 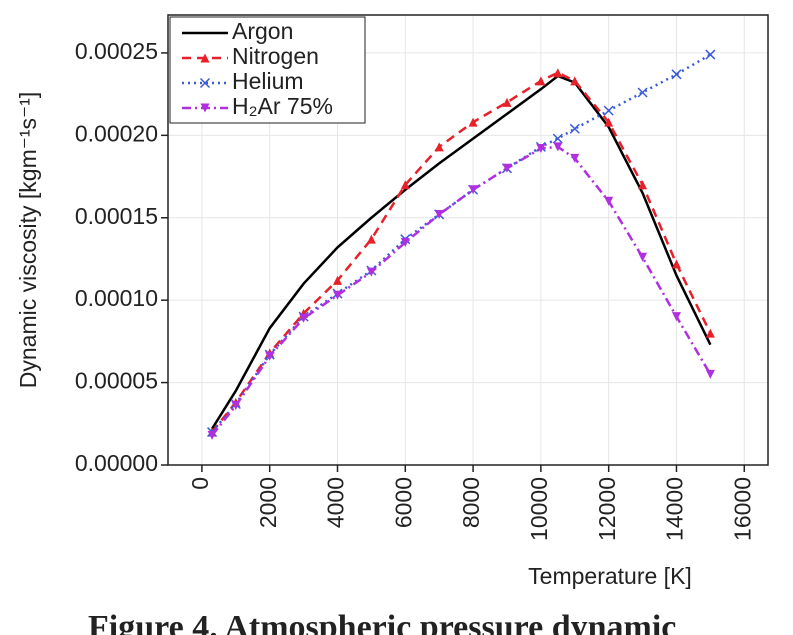 What do you see at coordinates (116, 133) in the screenshot?
I see `y-tick-label: 0.00020` at bounding box center [116, 133].